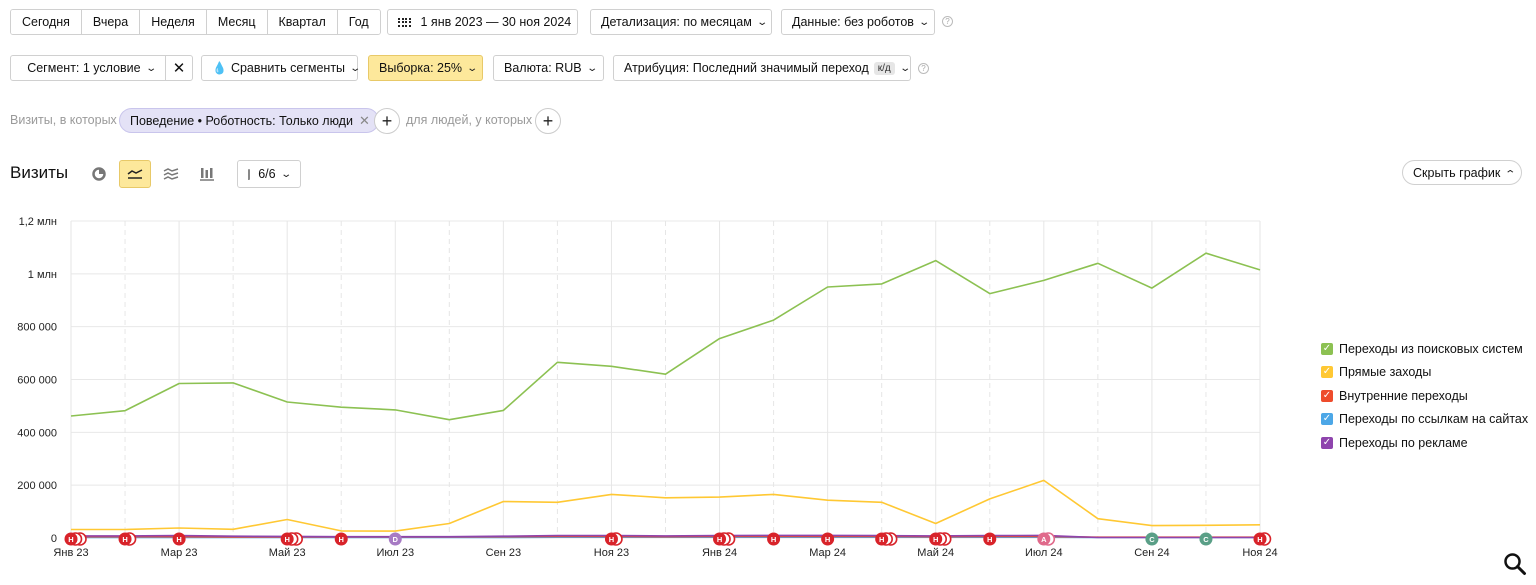 Image resolution: width=1536 pixels, height=585 pixels. I want to click on period-quarter: Квартал, so click(302, 22).